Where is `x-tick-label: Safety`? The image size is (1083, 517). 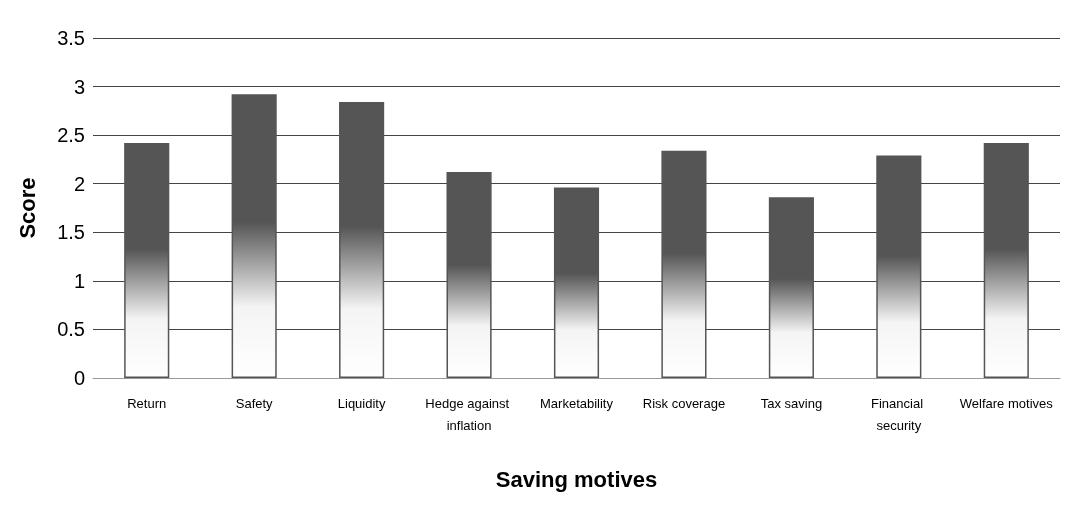 x-tick-label: Safety is located at coordinates (254, 403).